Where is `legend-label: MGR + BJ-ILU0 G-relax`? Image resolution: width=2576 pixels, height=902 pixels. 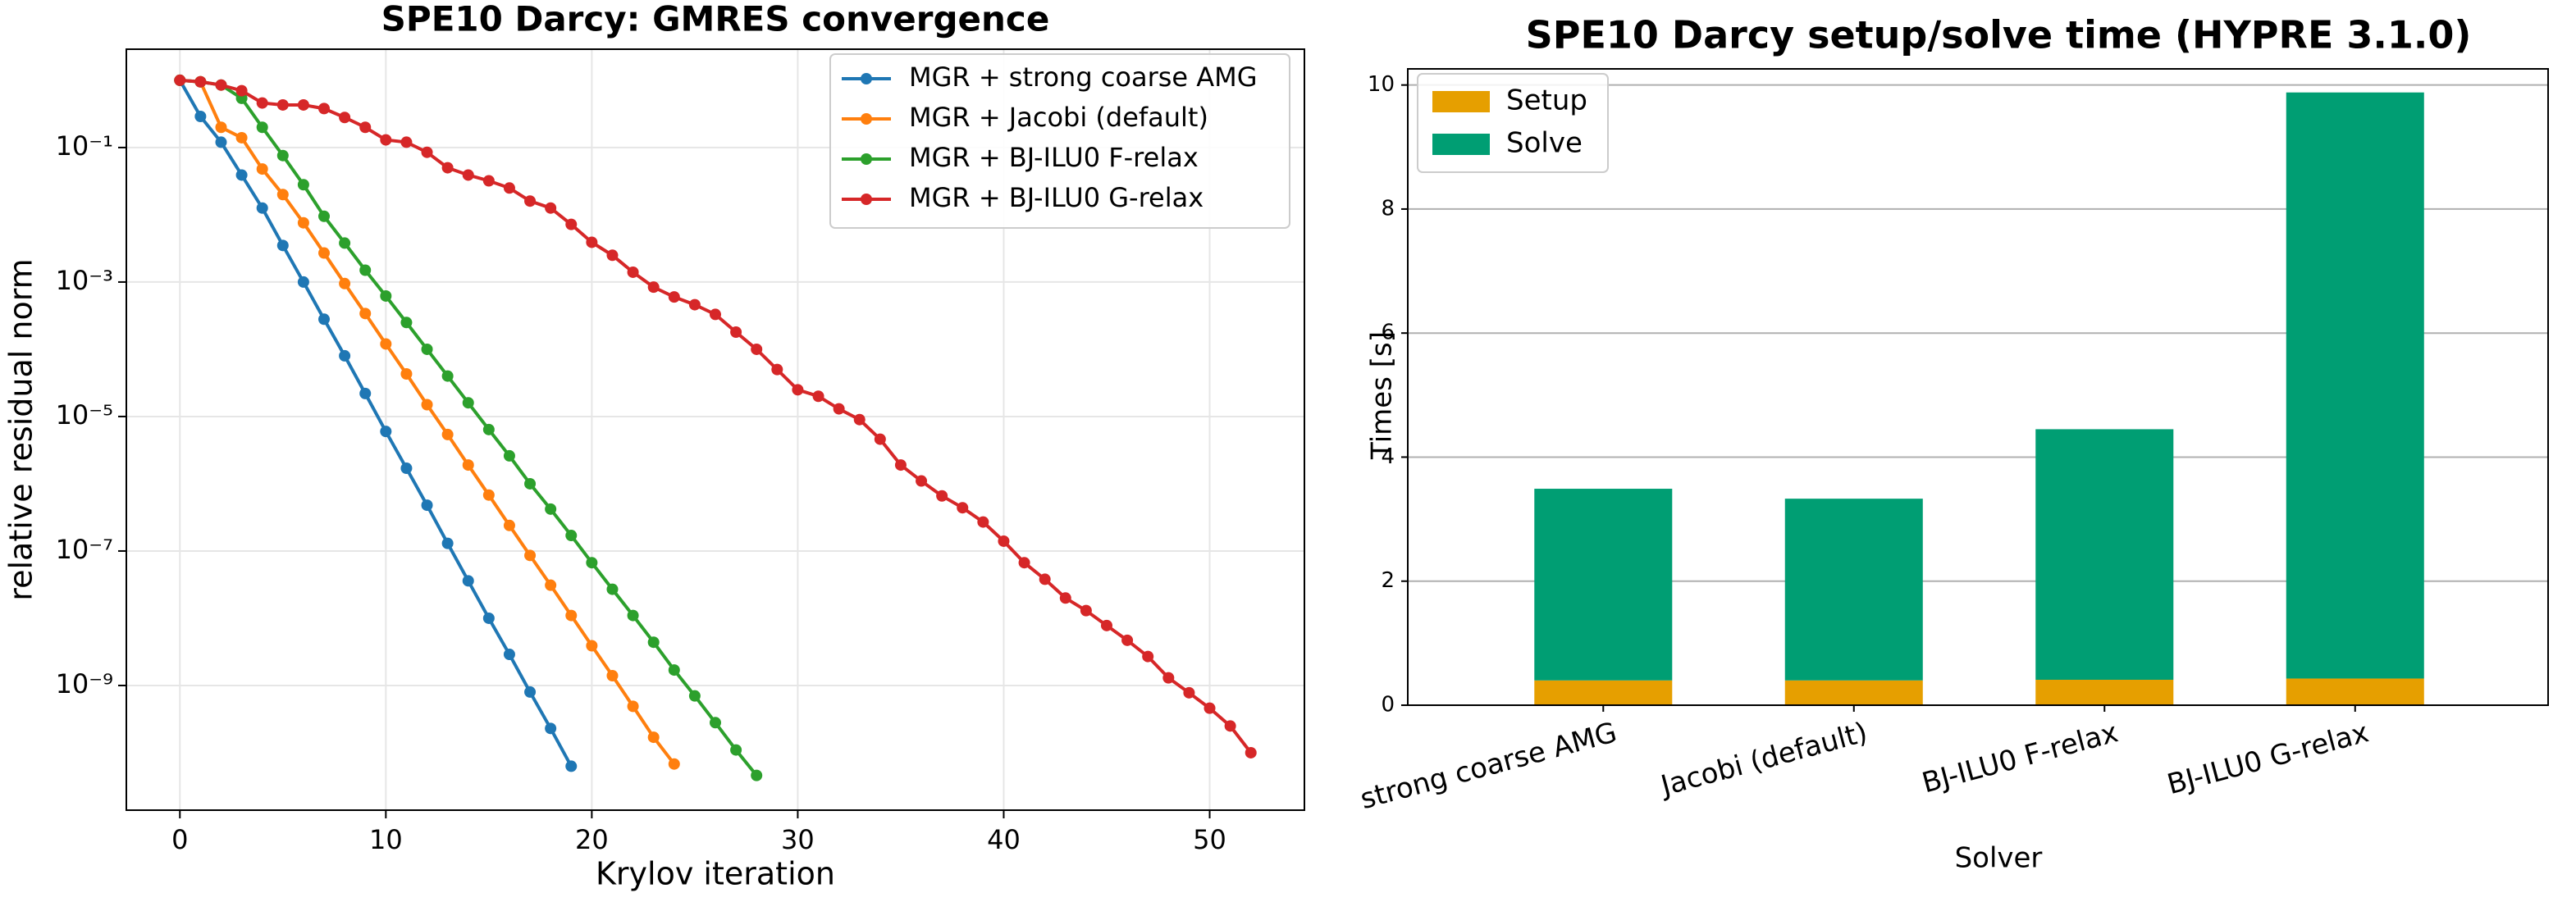
legend-label: MGR + BJ-ILU0 G-relax is located at coordinates (1056, 197).